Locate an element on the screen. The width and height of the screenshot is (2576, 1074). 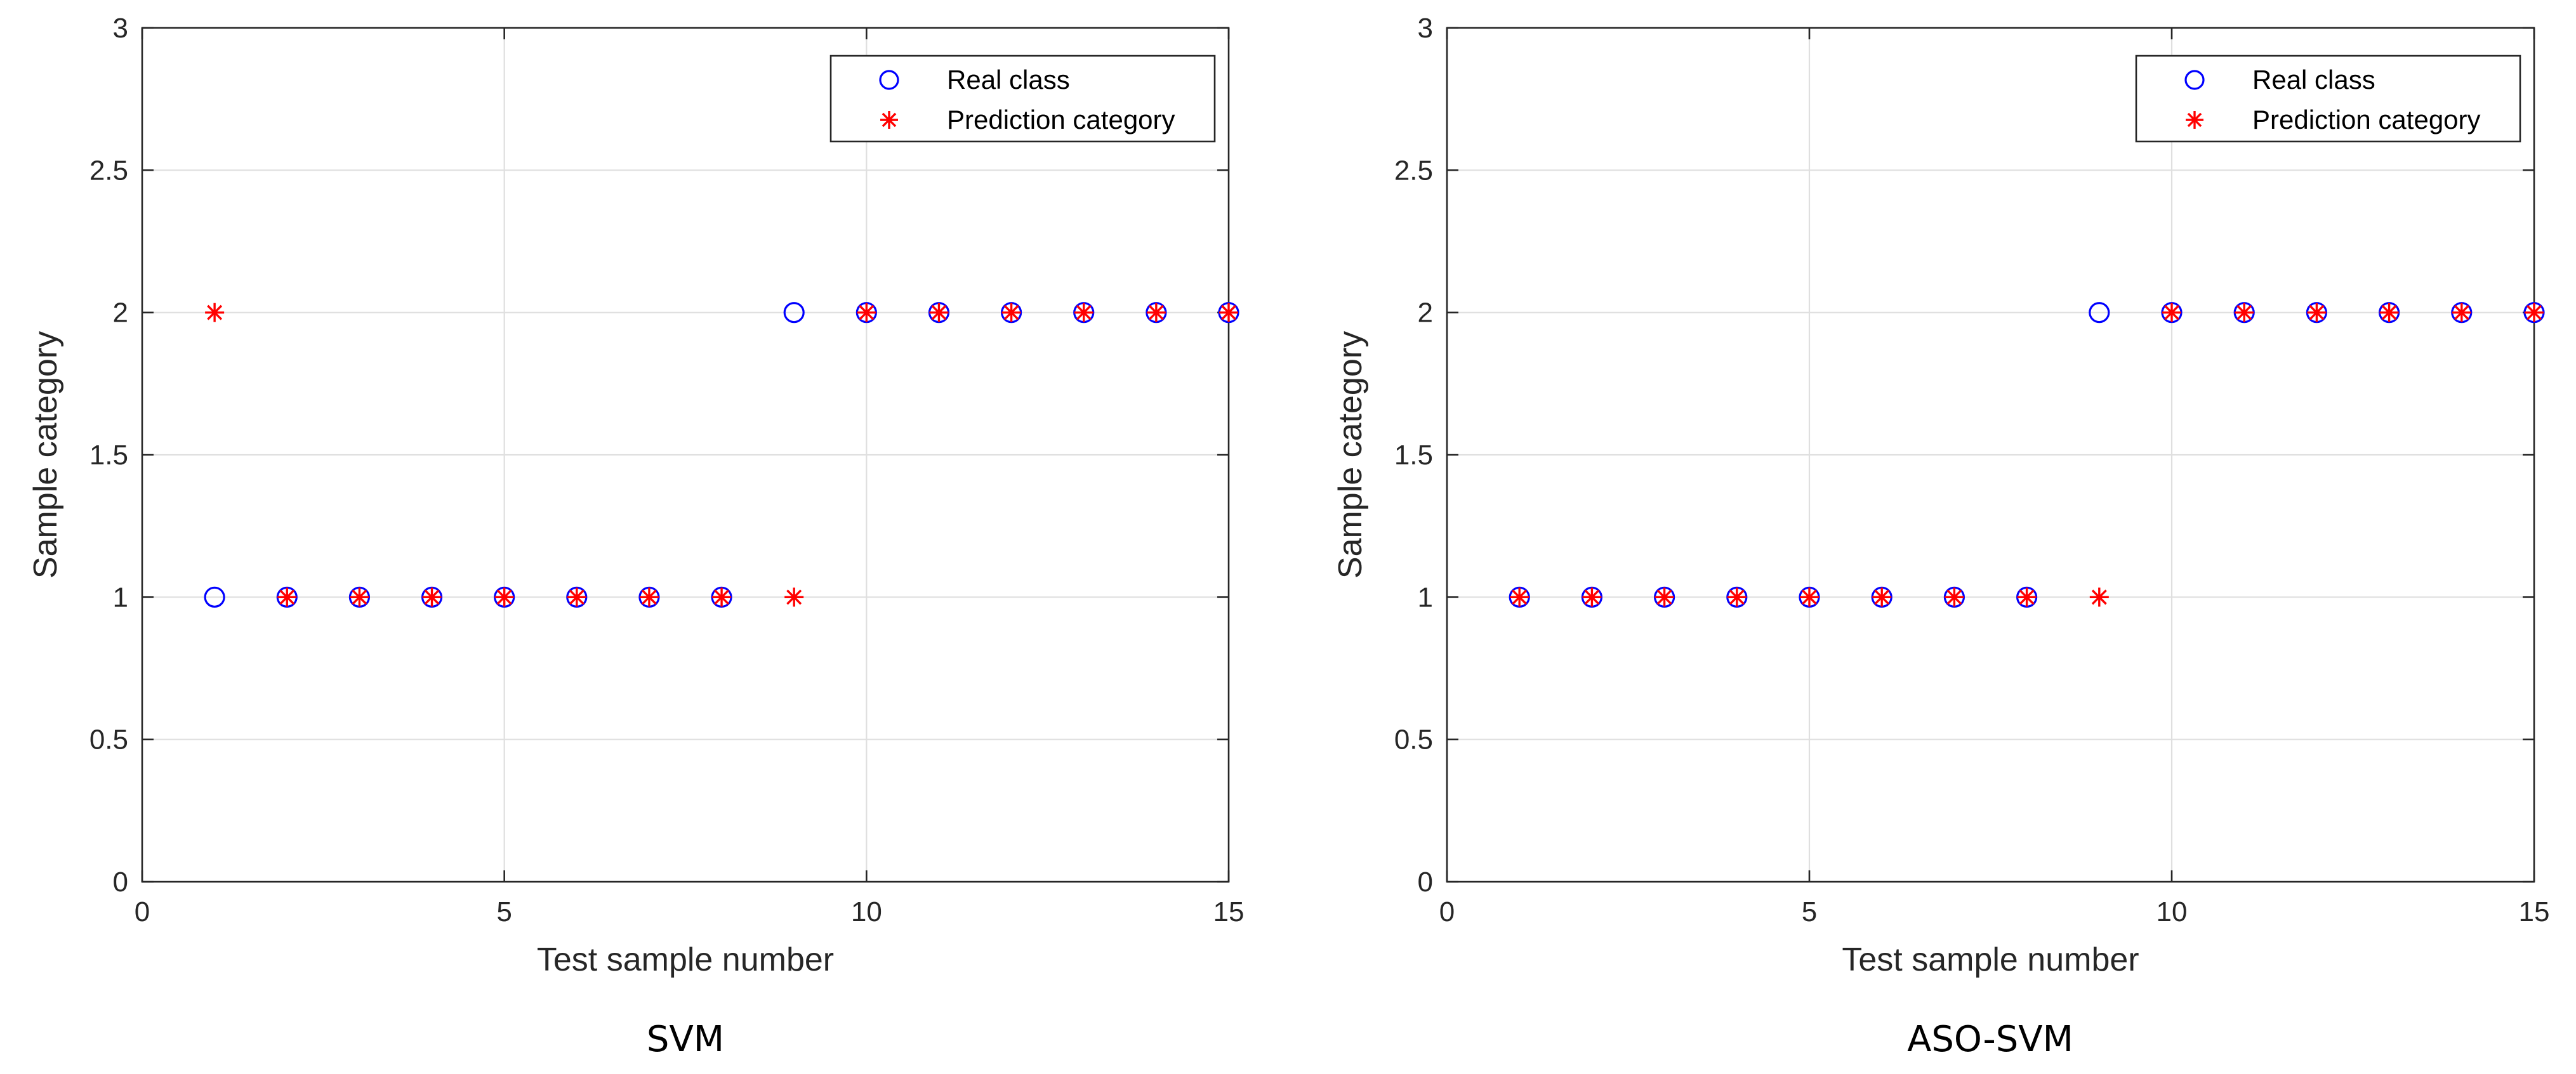
panel-caption: ASO-SVM is located at coordinates (1990, 1039).